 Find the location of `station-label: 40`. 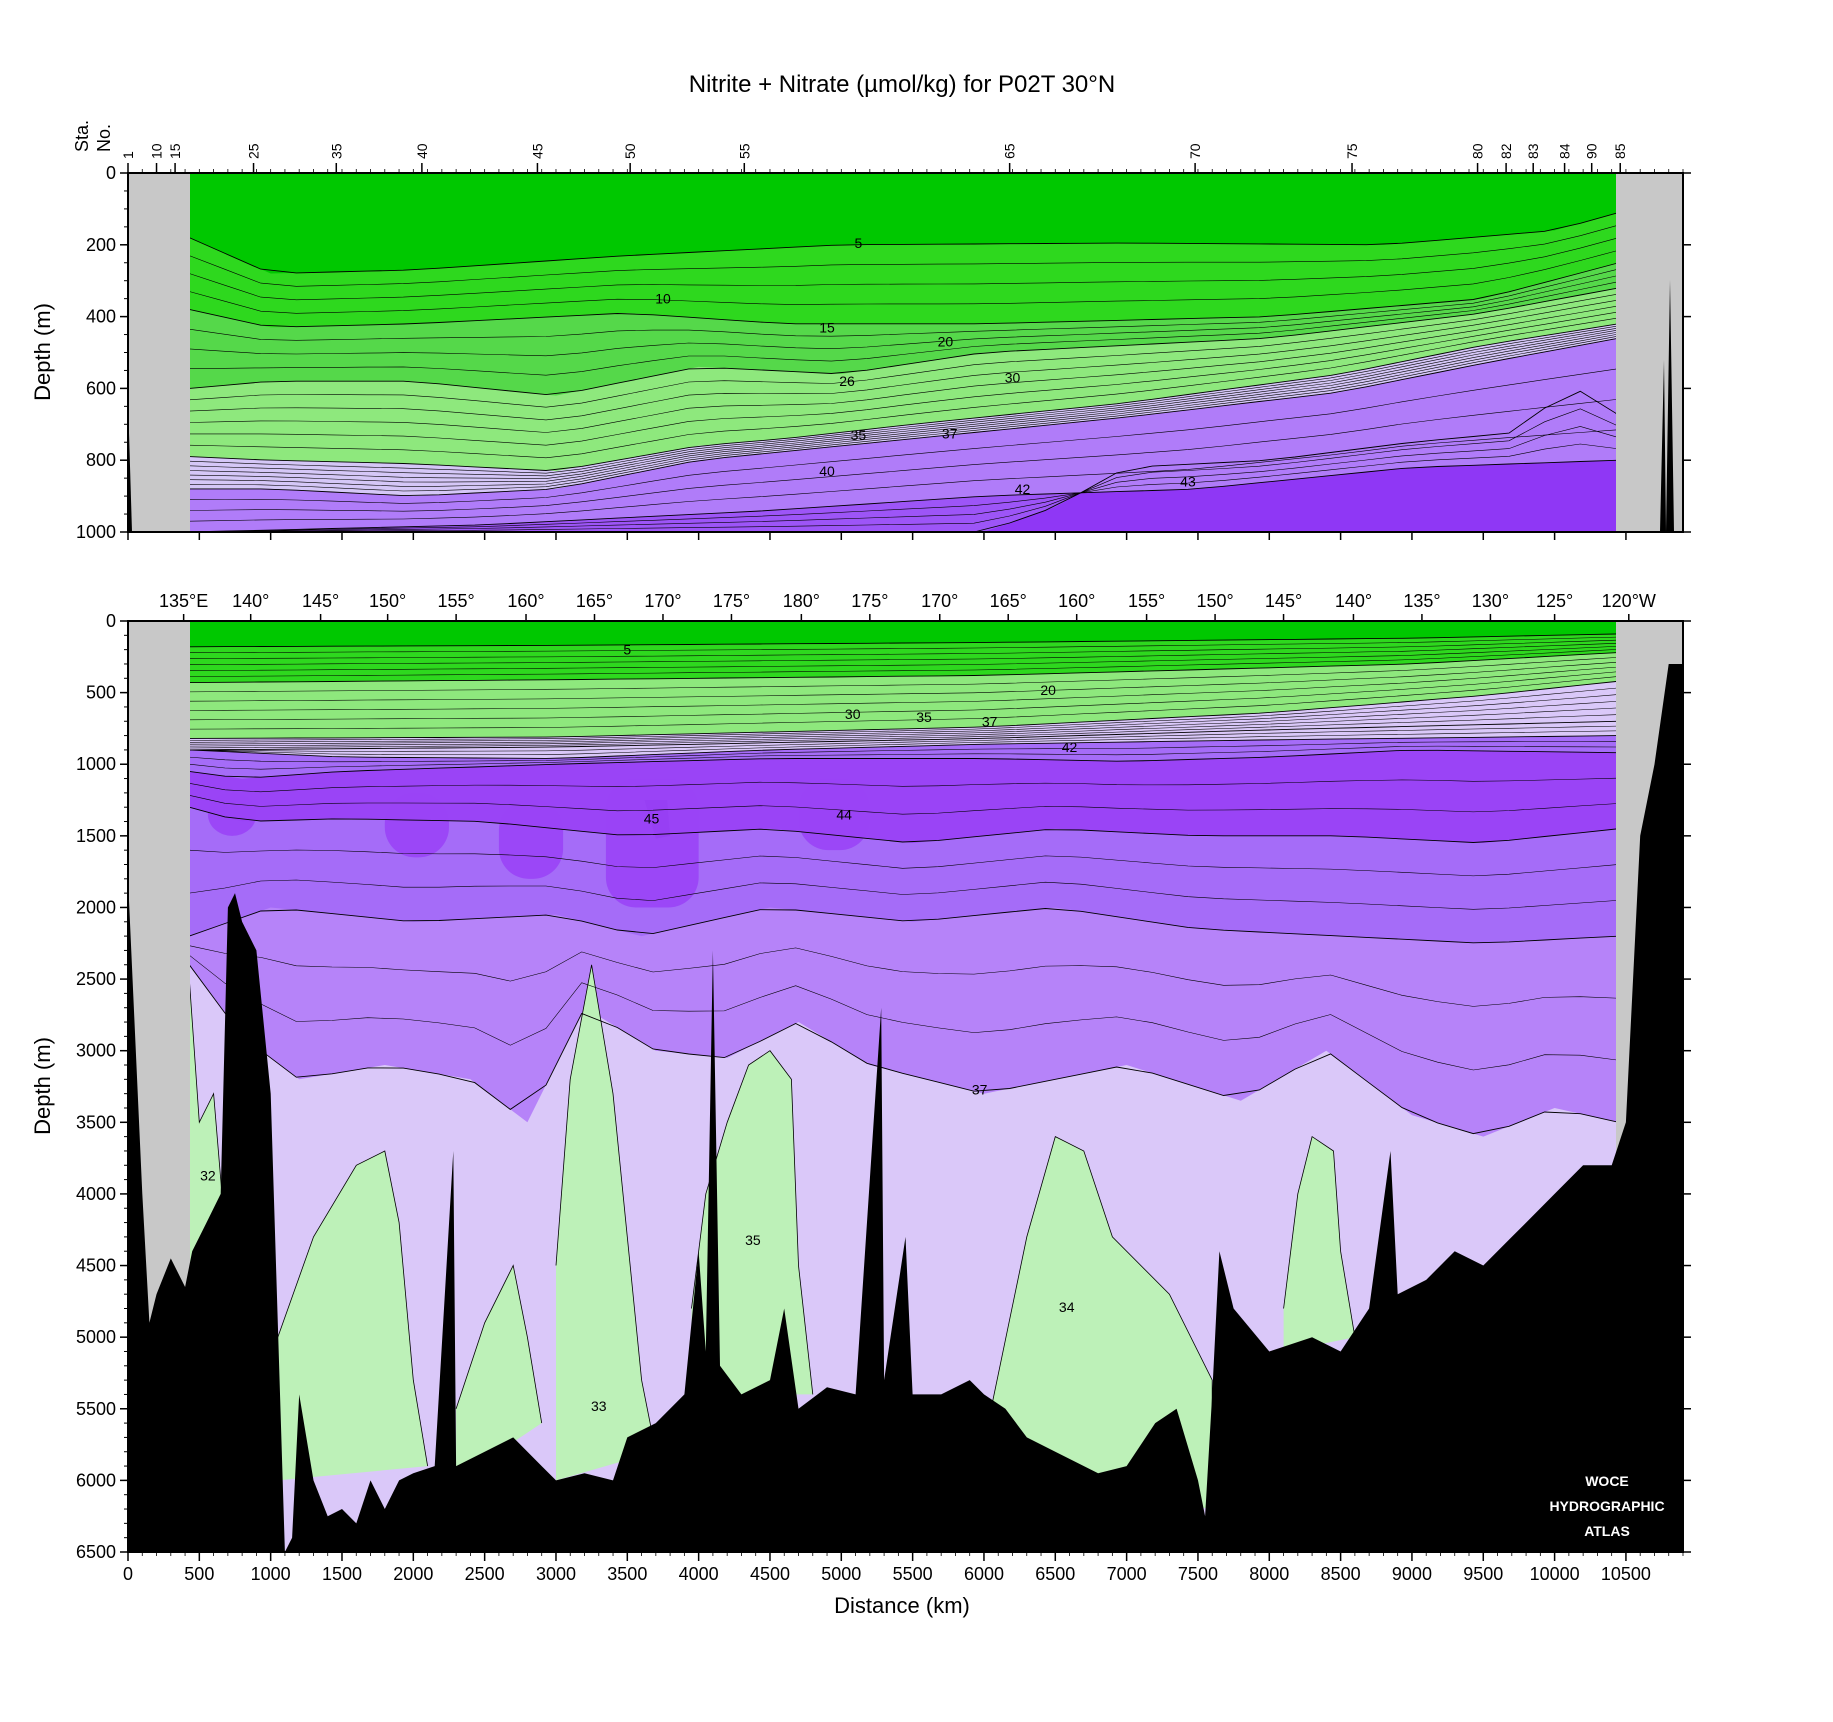

station-label: 40 is located at coordinates (422, 151).